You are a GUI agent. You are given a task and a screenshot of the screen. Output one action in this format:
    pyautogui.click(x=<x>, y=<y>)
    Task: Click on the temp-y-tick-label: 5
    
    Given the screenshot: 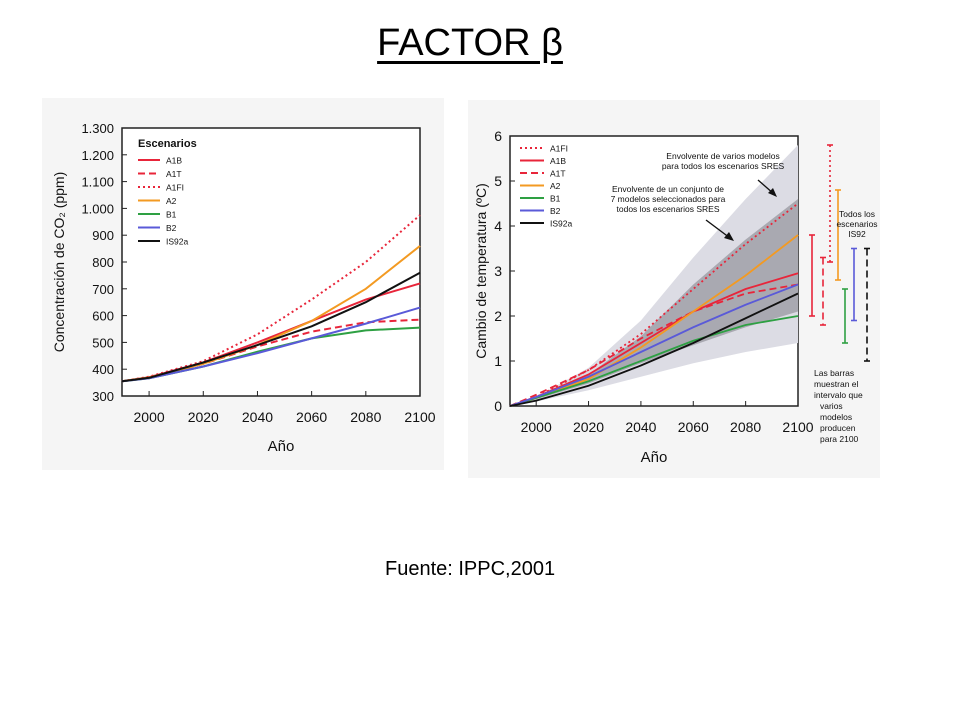 What is the action you would take?
    pyautogui.click(x=498, y=181)
    